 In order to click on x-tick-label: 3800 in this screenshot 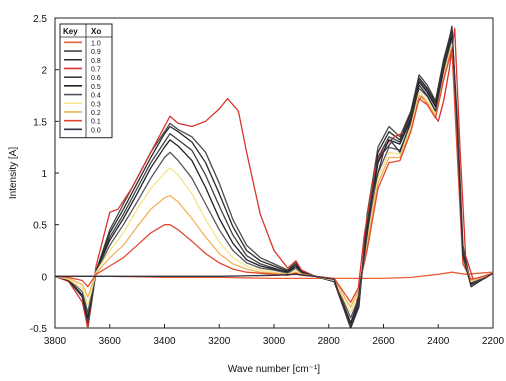, I will do `click(55, 341)`.